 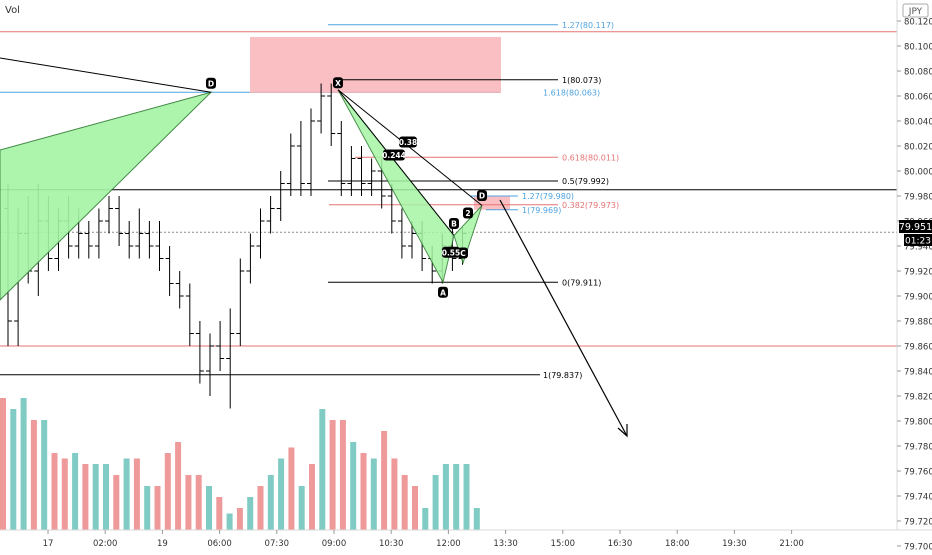 I want to click on ratio-bc-box, so click(x=451, y=252).